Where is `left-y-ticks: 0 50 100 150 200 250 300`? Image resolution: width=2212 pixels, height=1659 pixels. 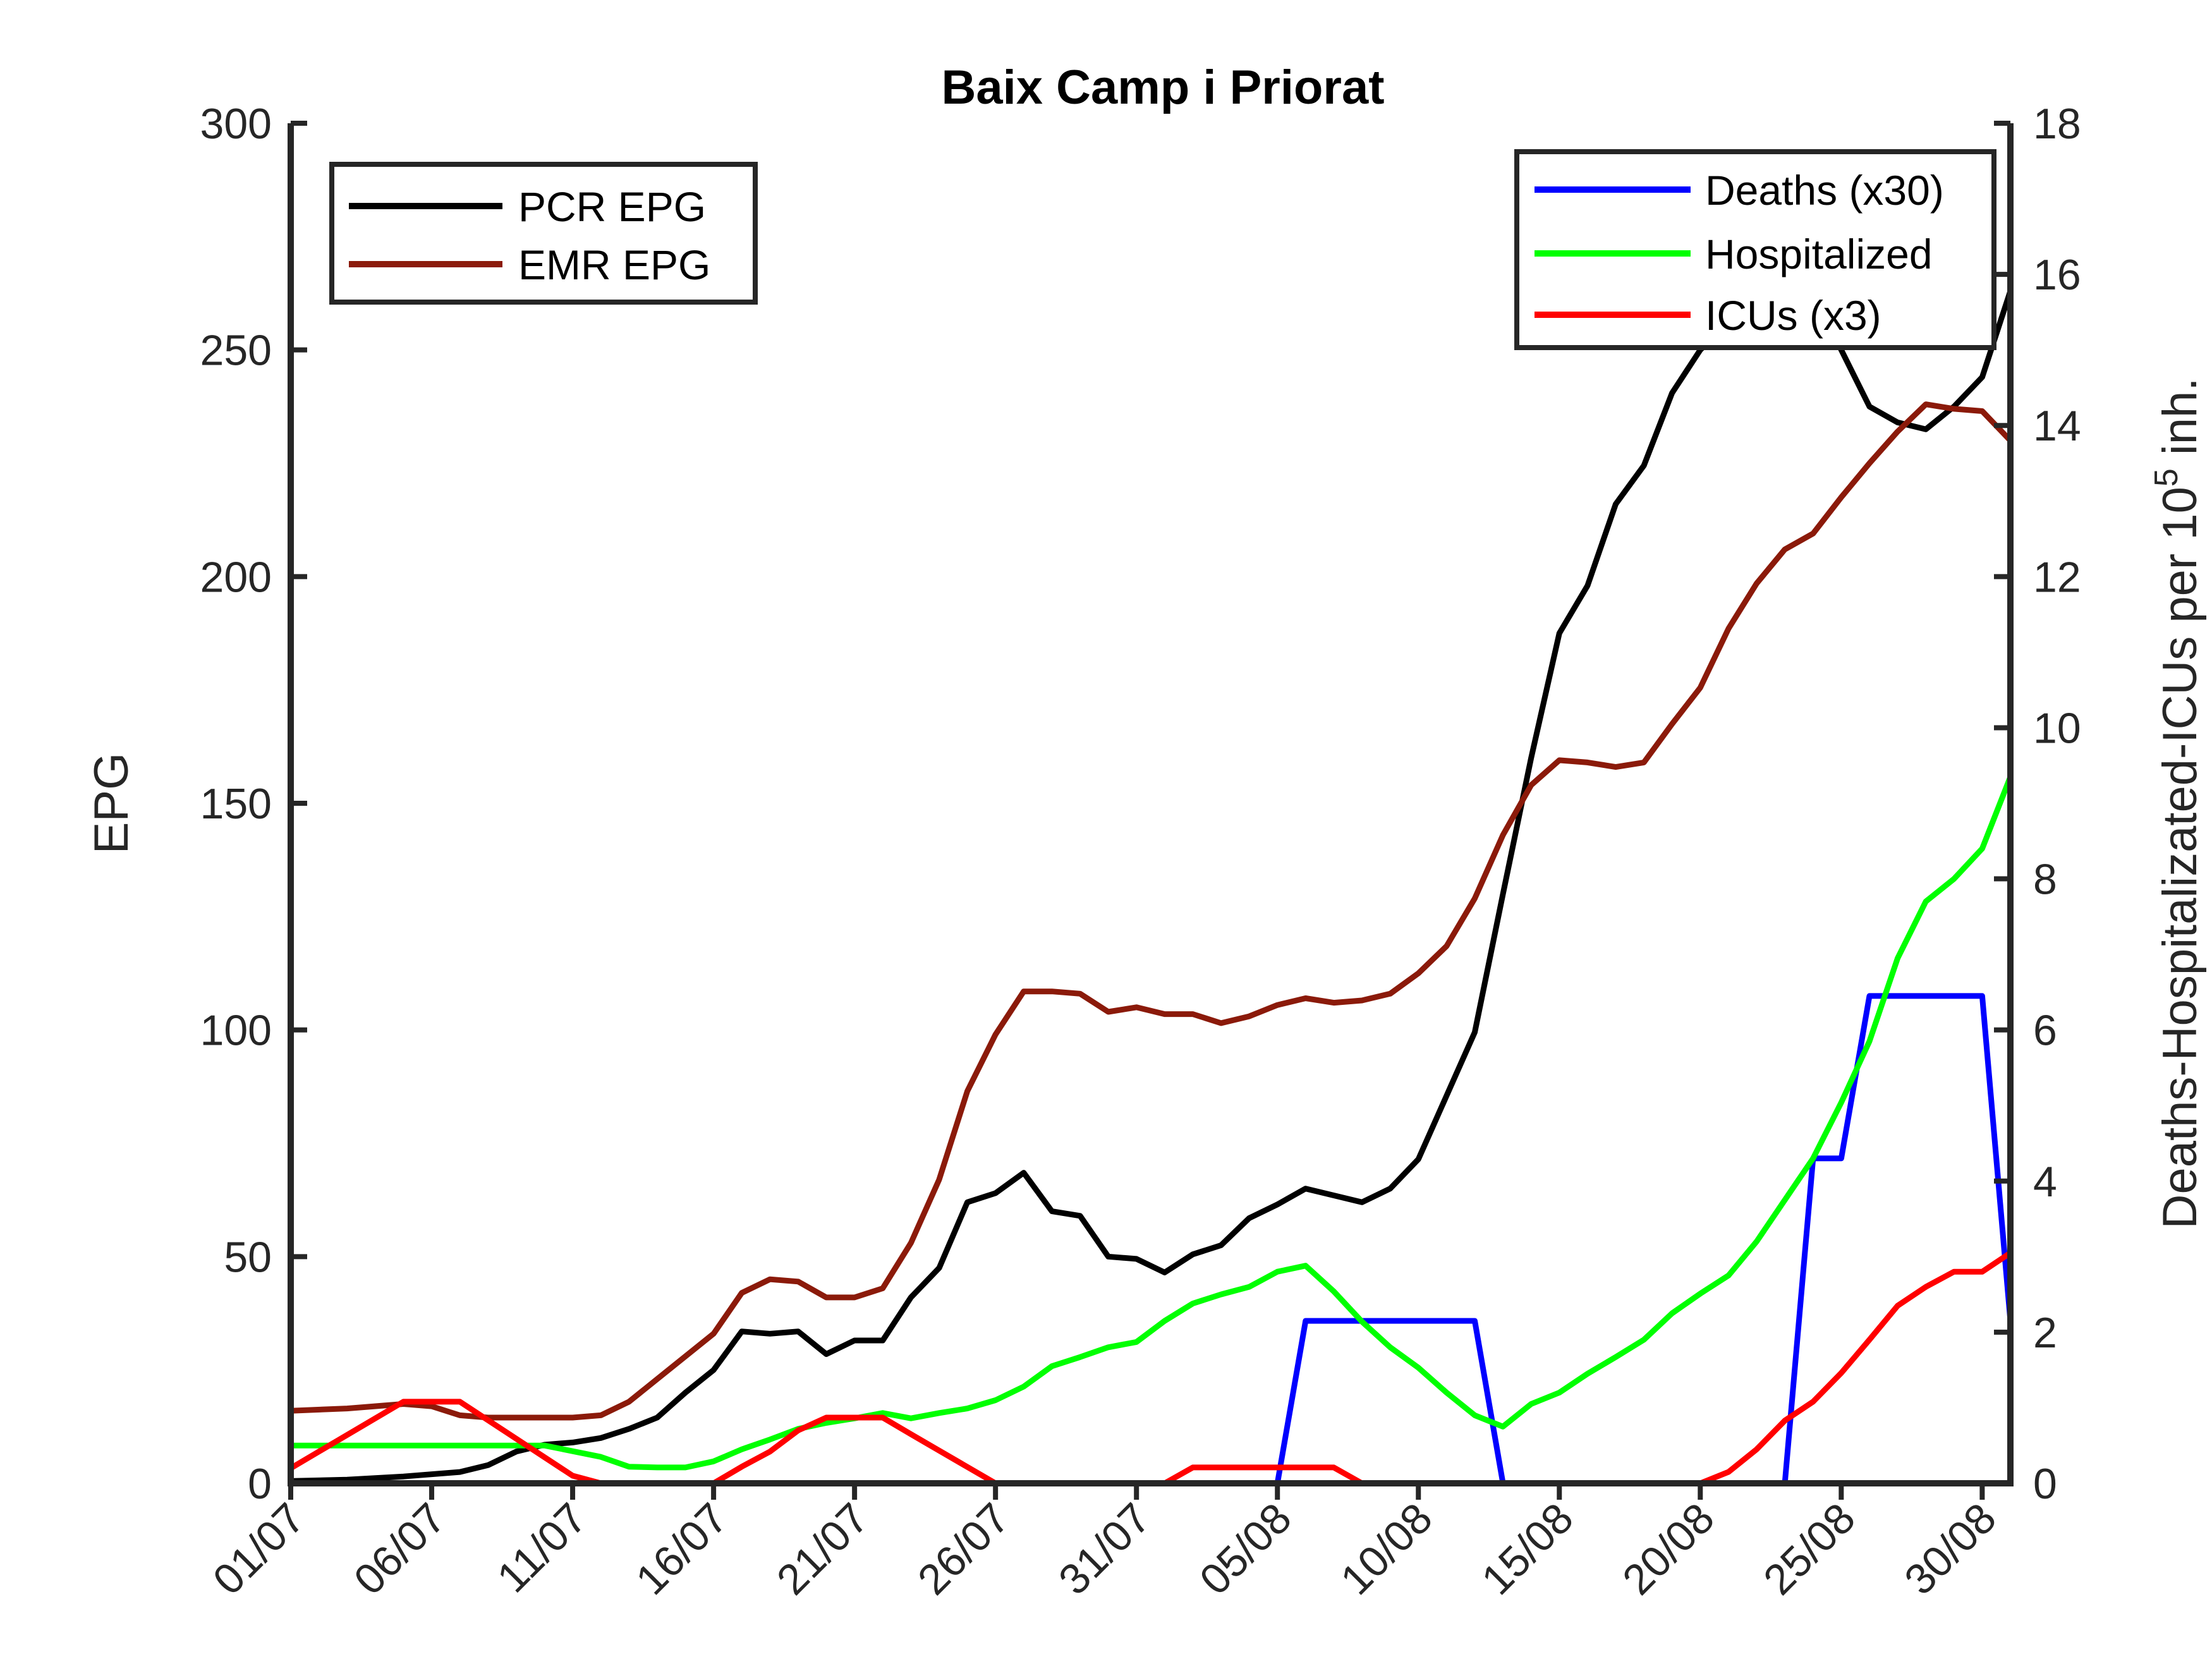 left-y-ticks: 0 50 100 150 200 250 300 is located at coordinates (253, 804).